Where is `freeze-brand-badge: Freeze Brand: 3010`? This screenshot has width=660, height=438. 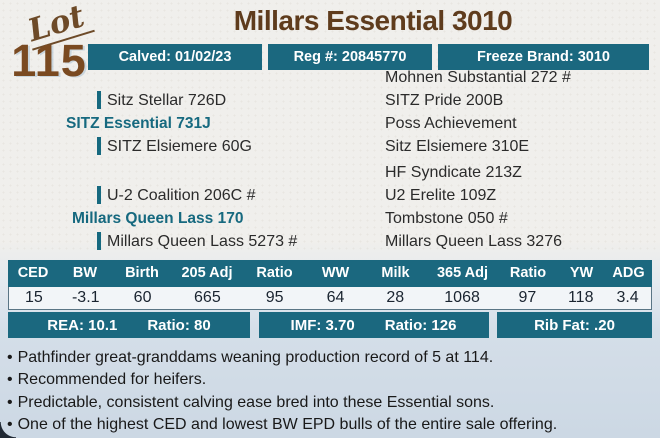 freeze-brand-badge: Freeze Brand: 3010 is located at coordinates (543, 57).